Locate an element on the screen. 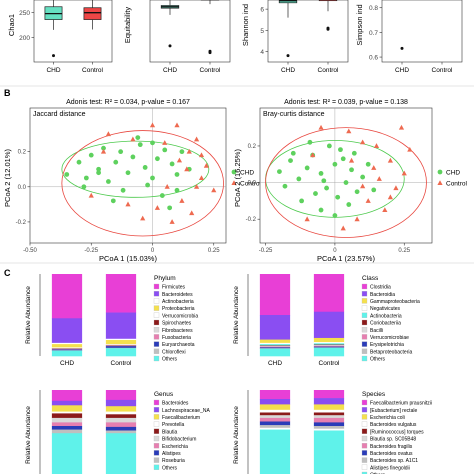  y-axis-label: PCoA 2 (12.01%) is located at coordinates (7, 178).